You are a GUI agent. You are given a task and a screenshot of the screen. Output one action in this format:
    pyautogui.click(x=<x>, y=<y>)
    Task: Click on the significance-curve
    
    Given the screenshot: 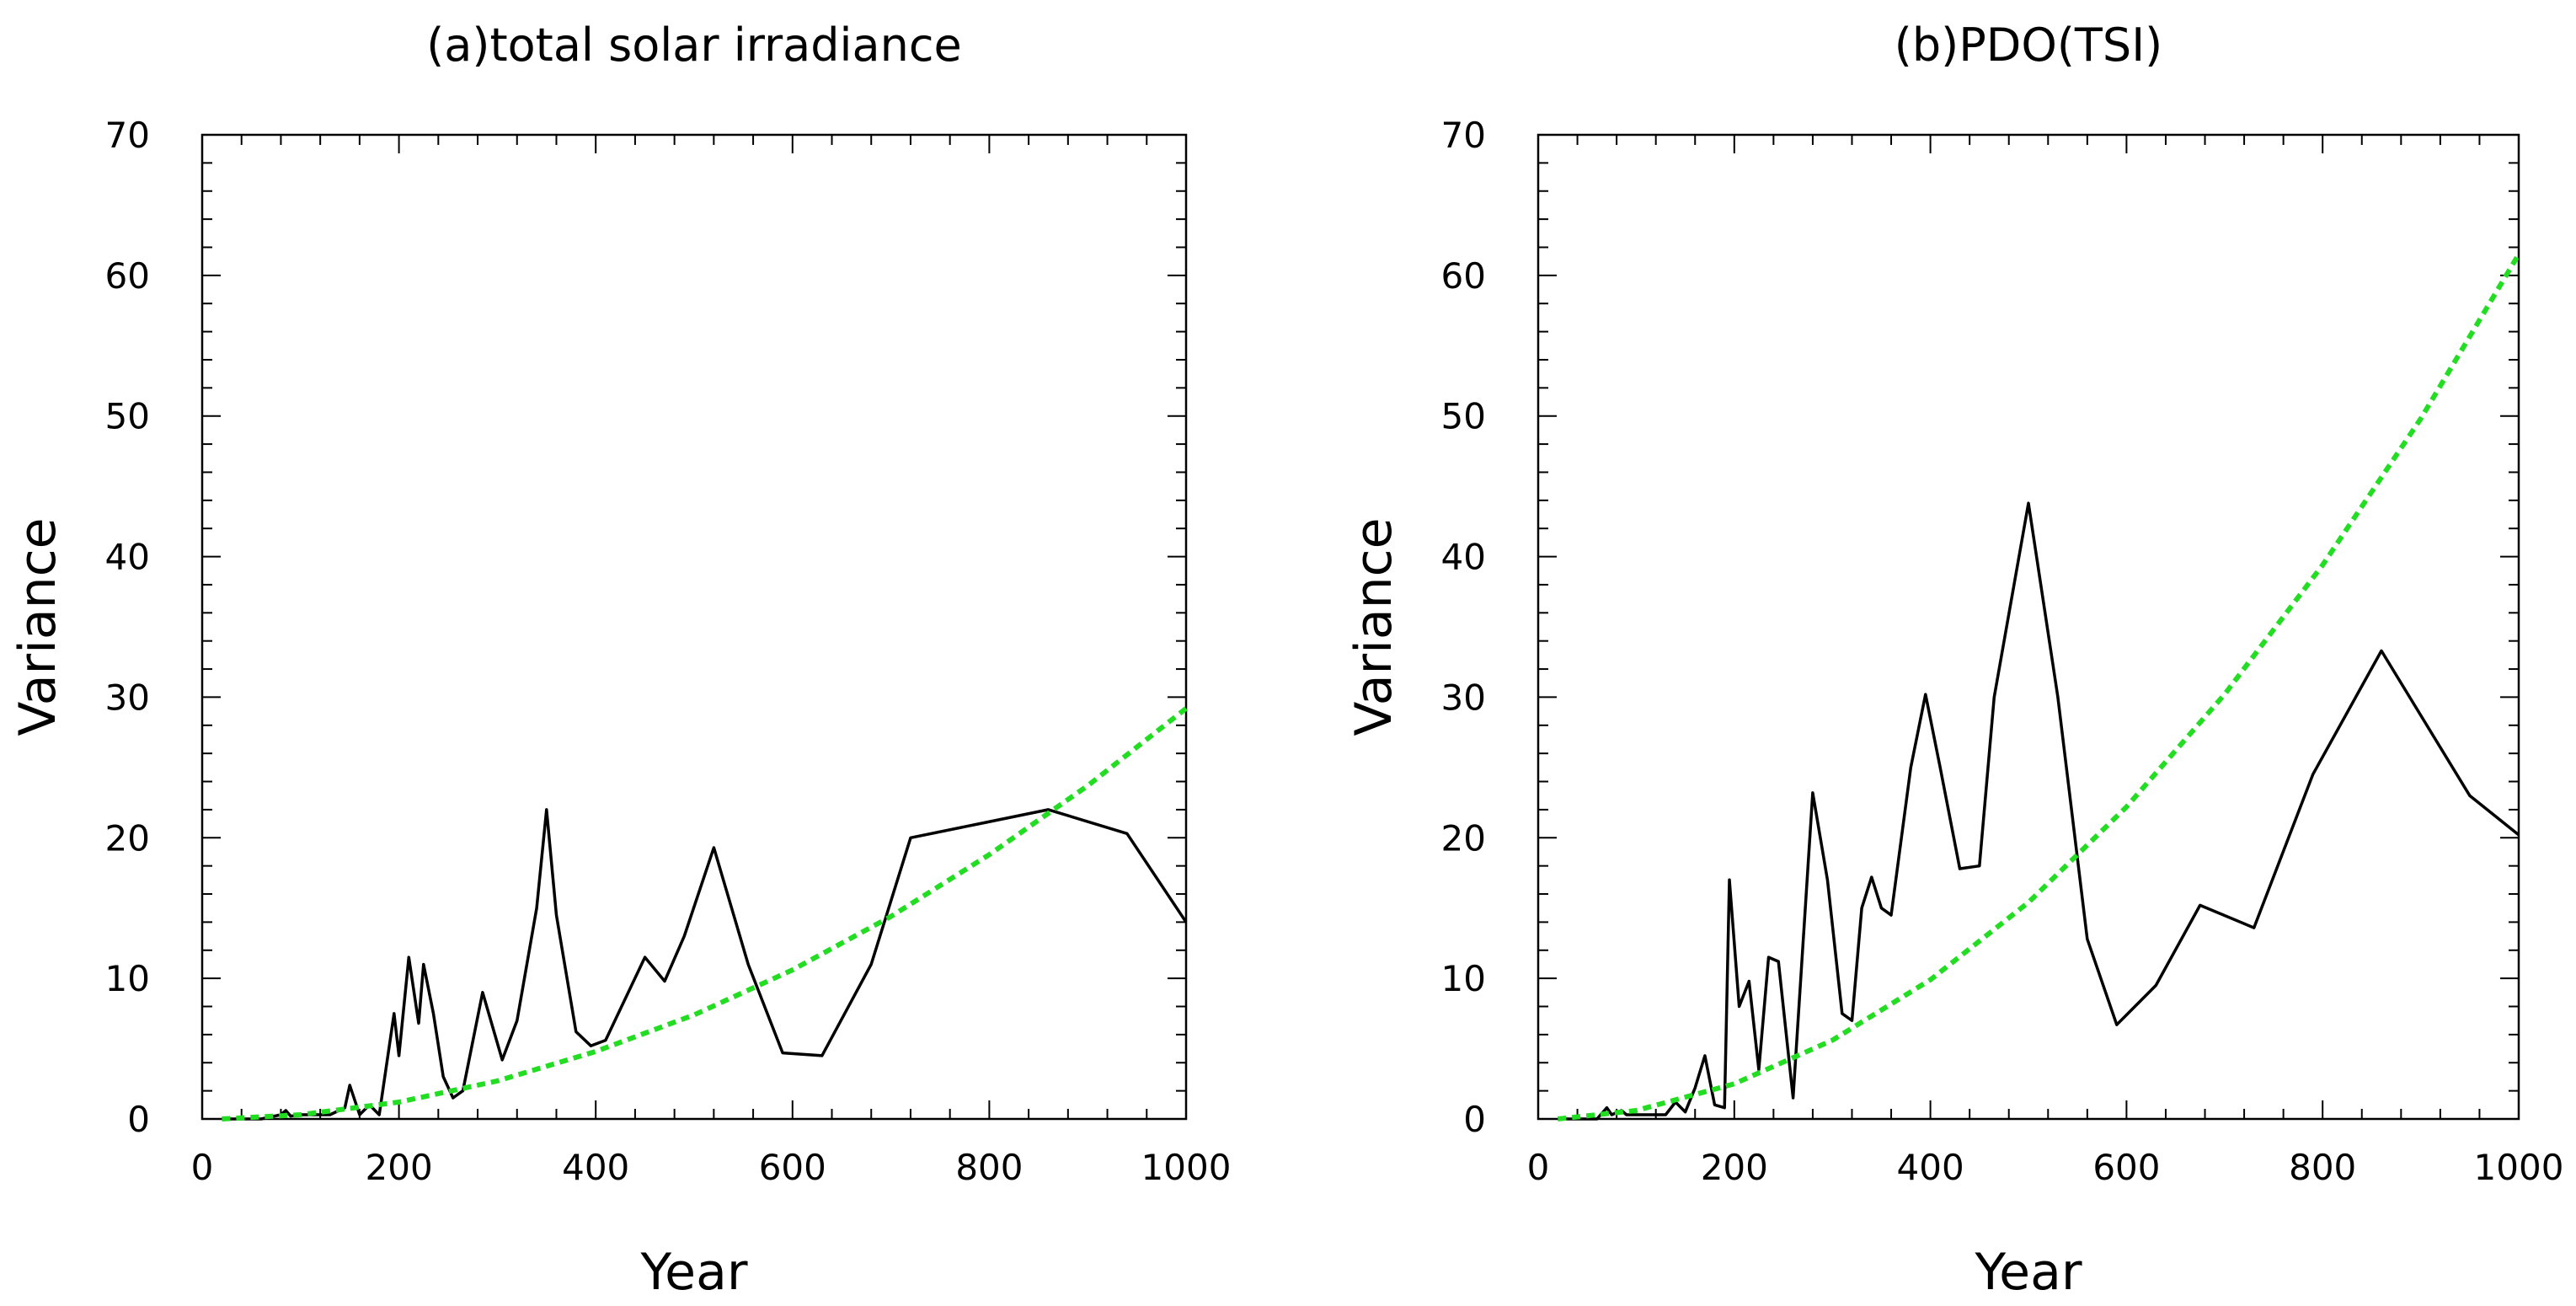 What is the action you would take?
    pyautogui.click(x=705, y=913)
    